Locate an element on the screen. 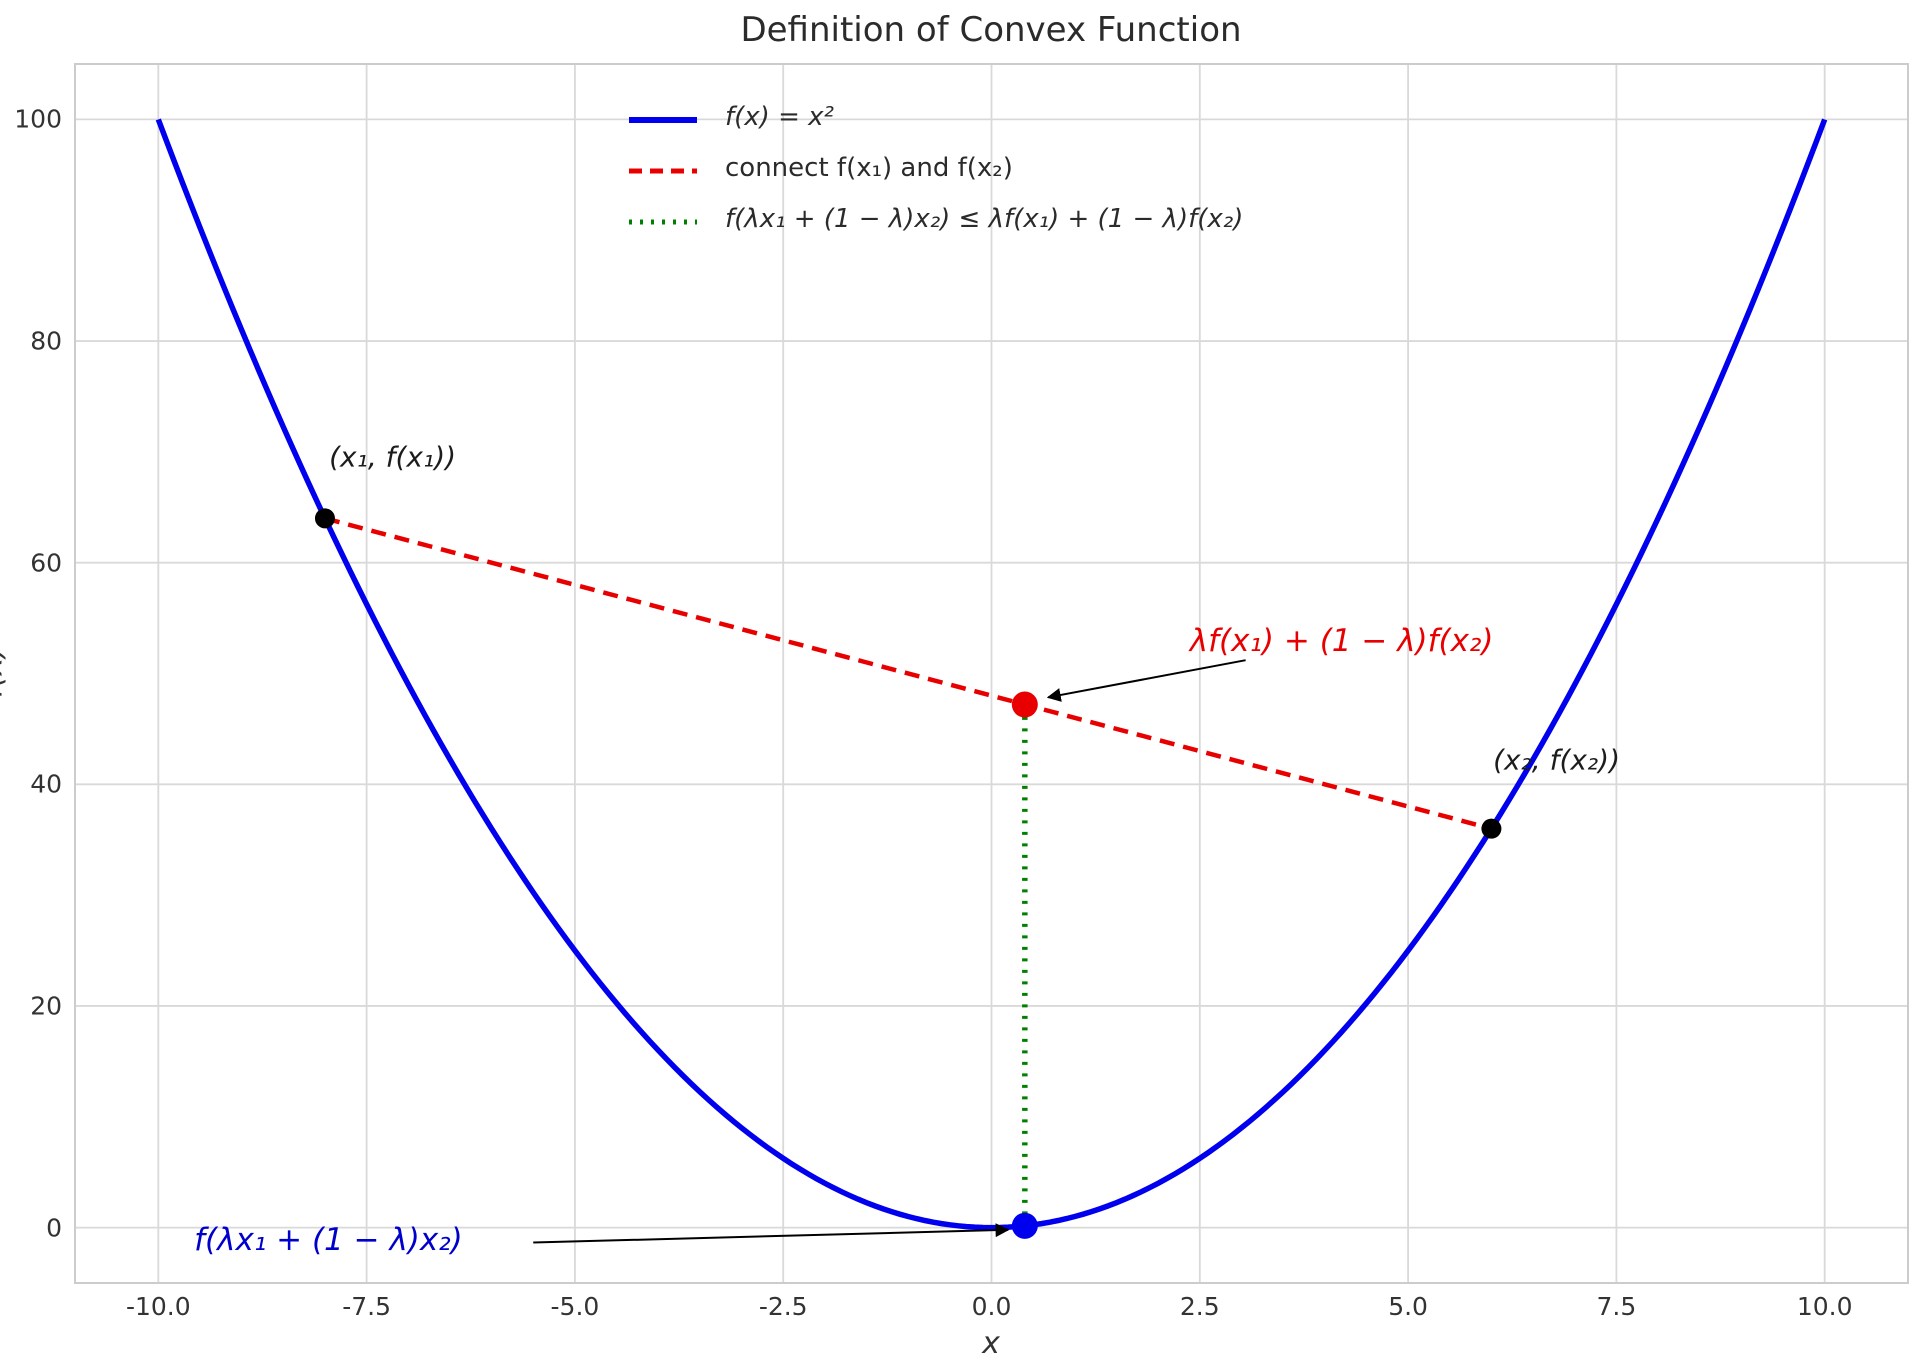 The image size is (1928, 1372). x-tick-label: -2.5 is located at coordinates (783, 1306).